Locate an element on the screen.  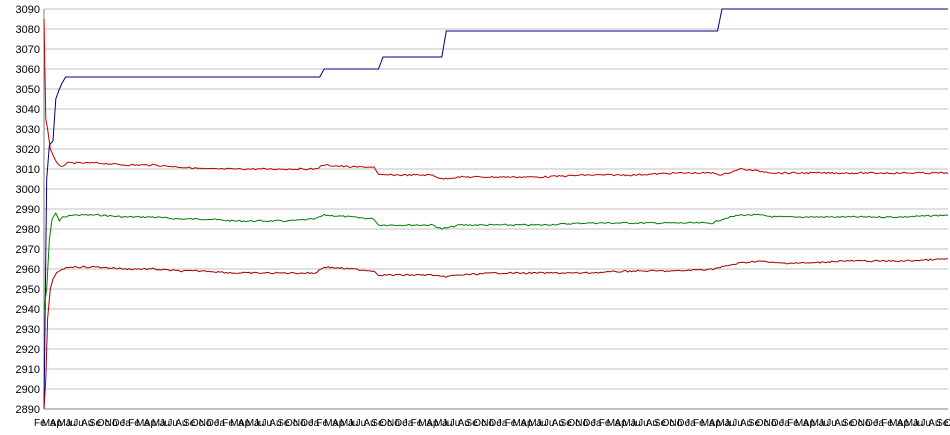
y-tick-label: 2960 is located at coordinates (28, 270).